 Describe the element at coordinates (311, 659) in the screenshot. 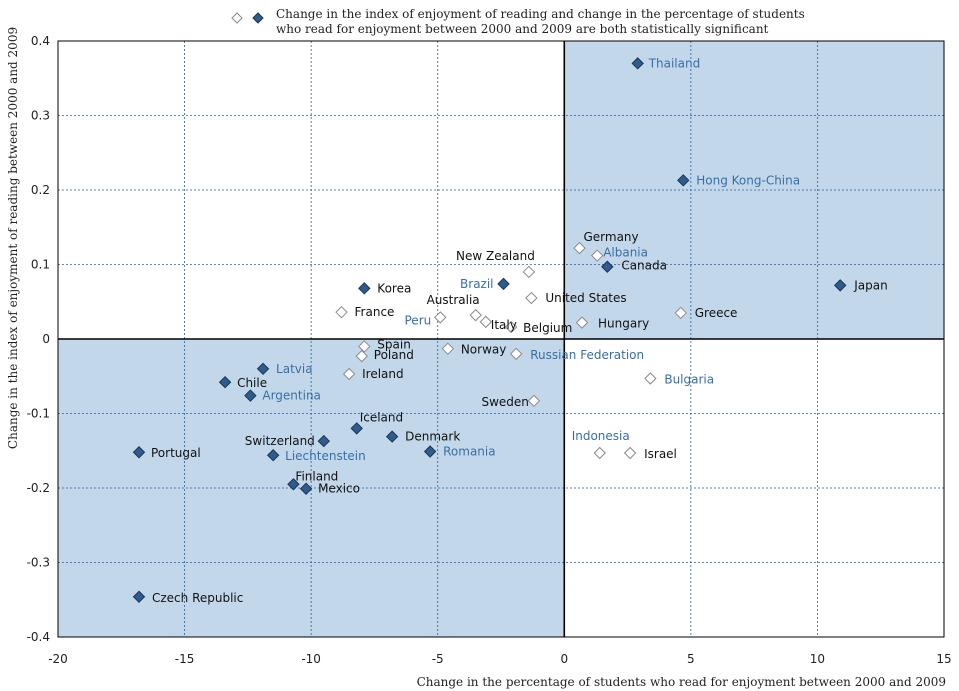

I see `x-tick-label: -10` at that location.